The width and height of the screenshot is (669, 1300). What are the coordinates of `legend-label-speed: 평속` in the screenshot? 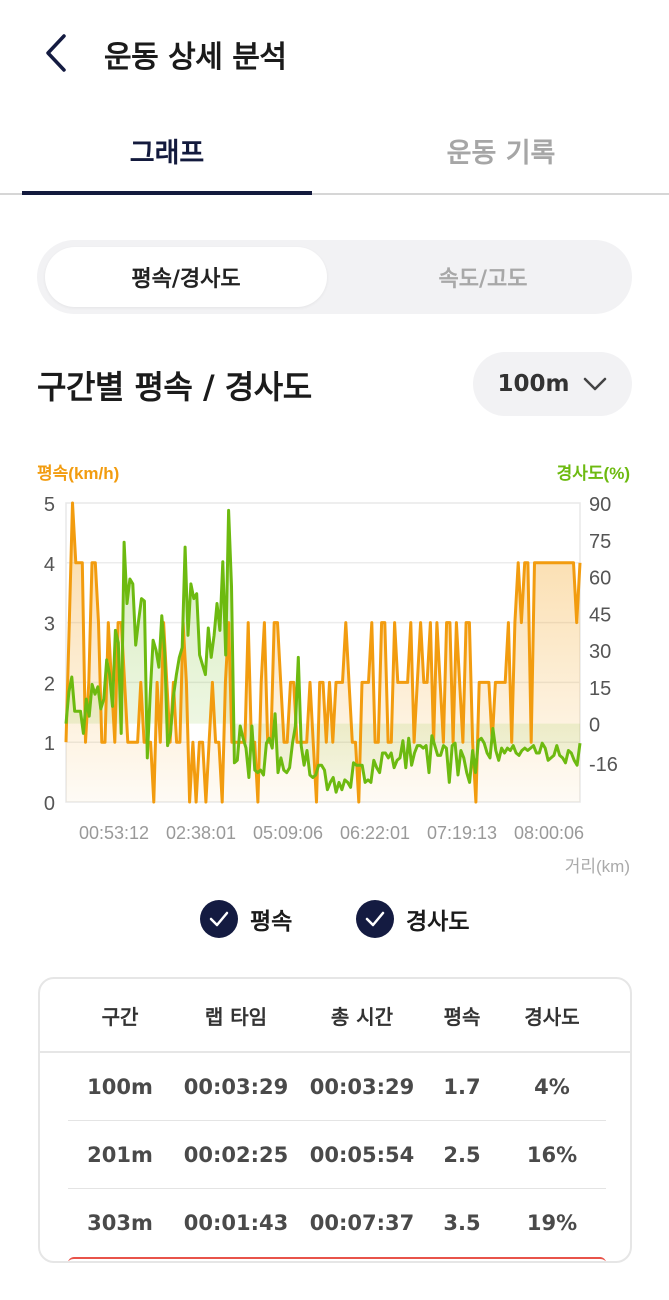 It's located at (271, 922).